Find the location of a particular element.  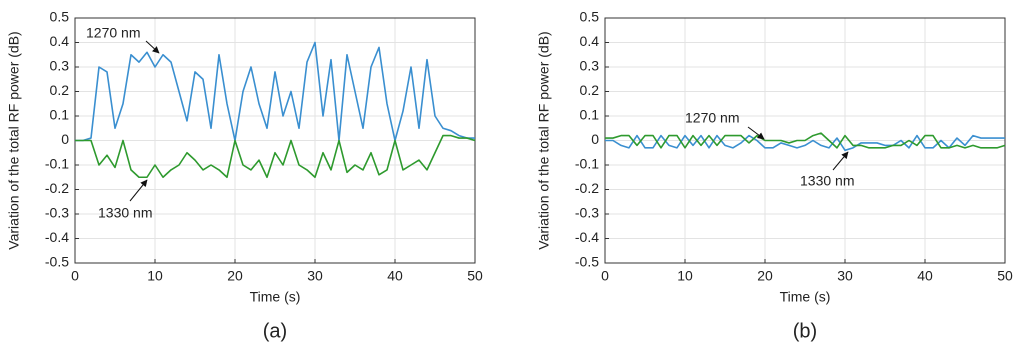

subplot-label: (a) is located at coordinates (275, 331).